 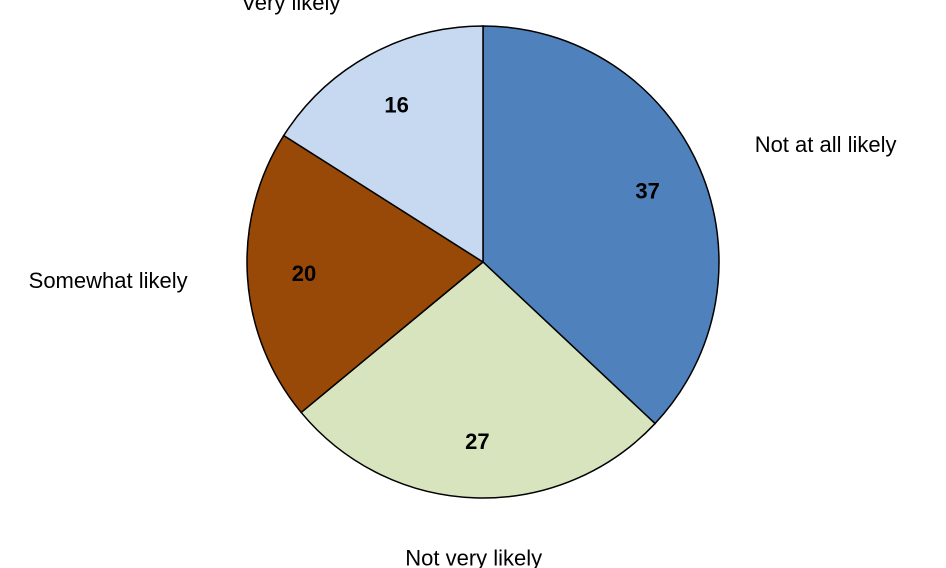 What do you see at coordinates (473, 556) in the screenshot?
I see `pie-category-label-not-very-likely: Not very likely` at bounding box center [473, 556].